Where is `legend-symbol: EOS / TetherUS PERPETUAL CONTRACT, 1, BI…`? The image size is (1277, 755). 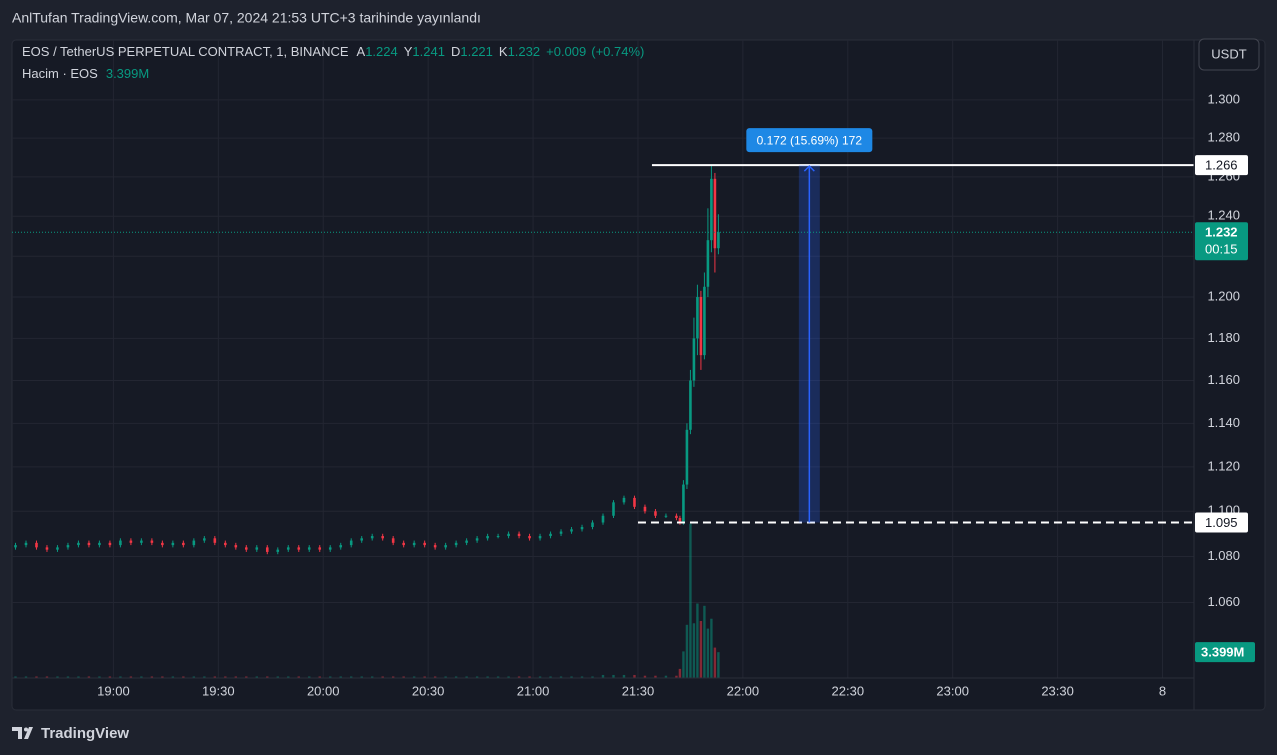
legend-symbol: EOS / TetherUS PERPETUAL CONTRACT, 1, BI… is located at coordinates (185, 51).